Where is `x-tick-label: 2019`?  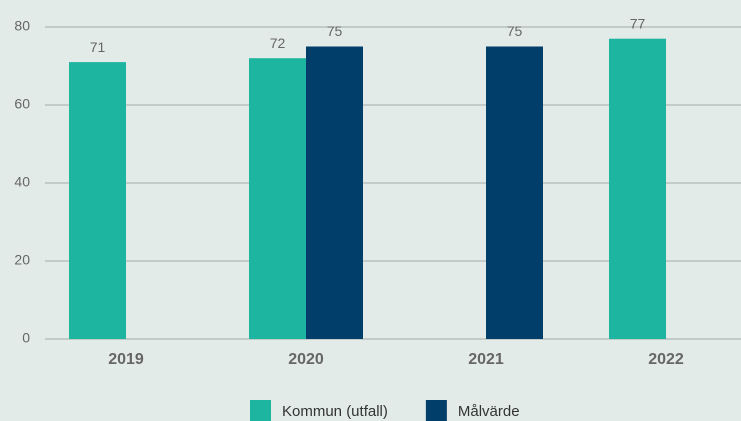 x-tick-label: 2019 is located at coordinates (126, 359).